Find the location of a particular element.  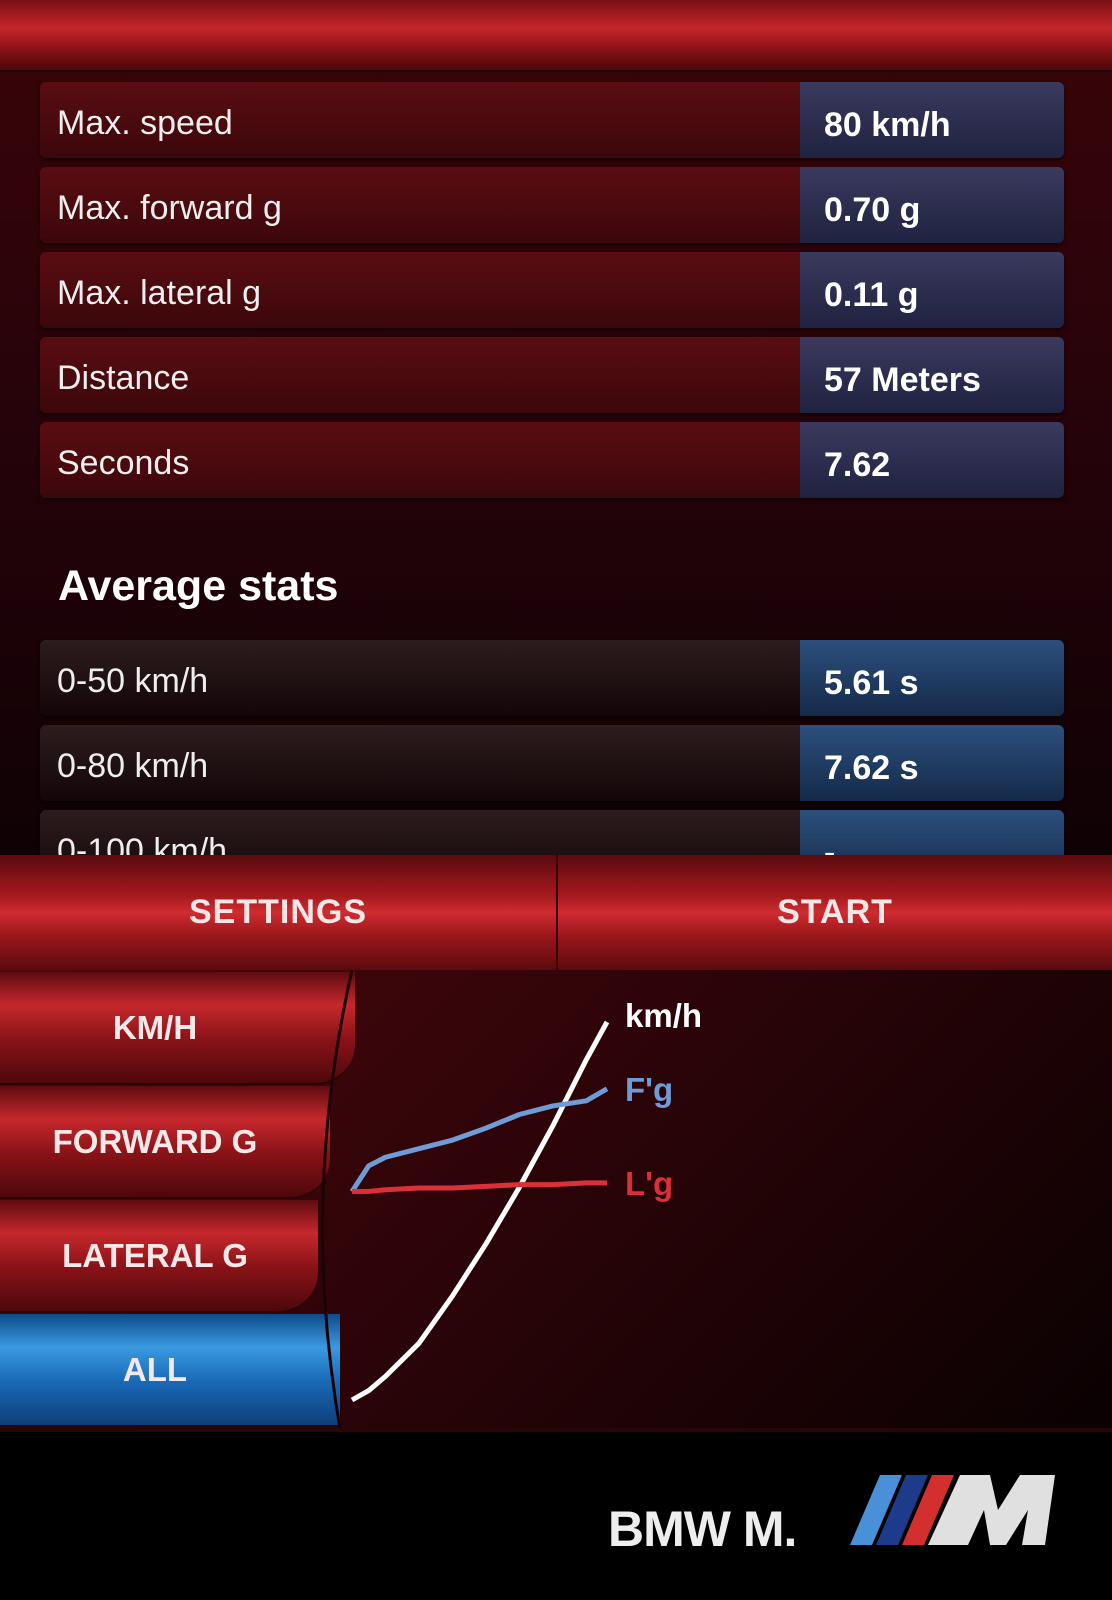

average-value: 7.62 s is located at coordinates (932, 763).